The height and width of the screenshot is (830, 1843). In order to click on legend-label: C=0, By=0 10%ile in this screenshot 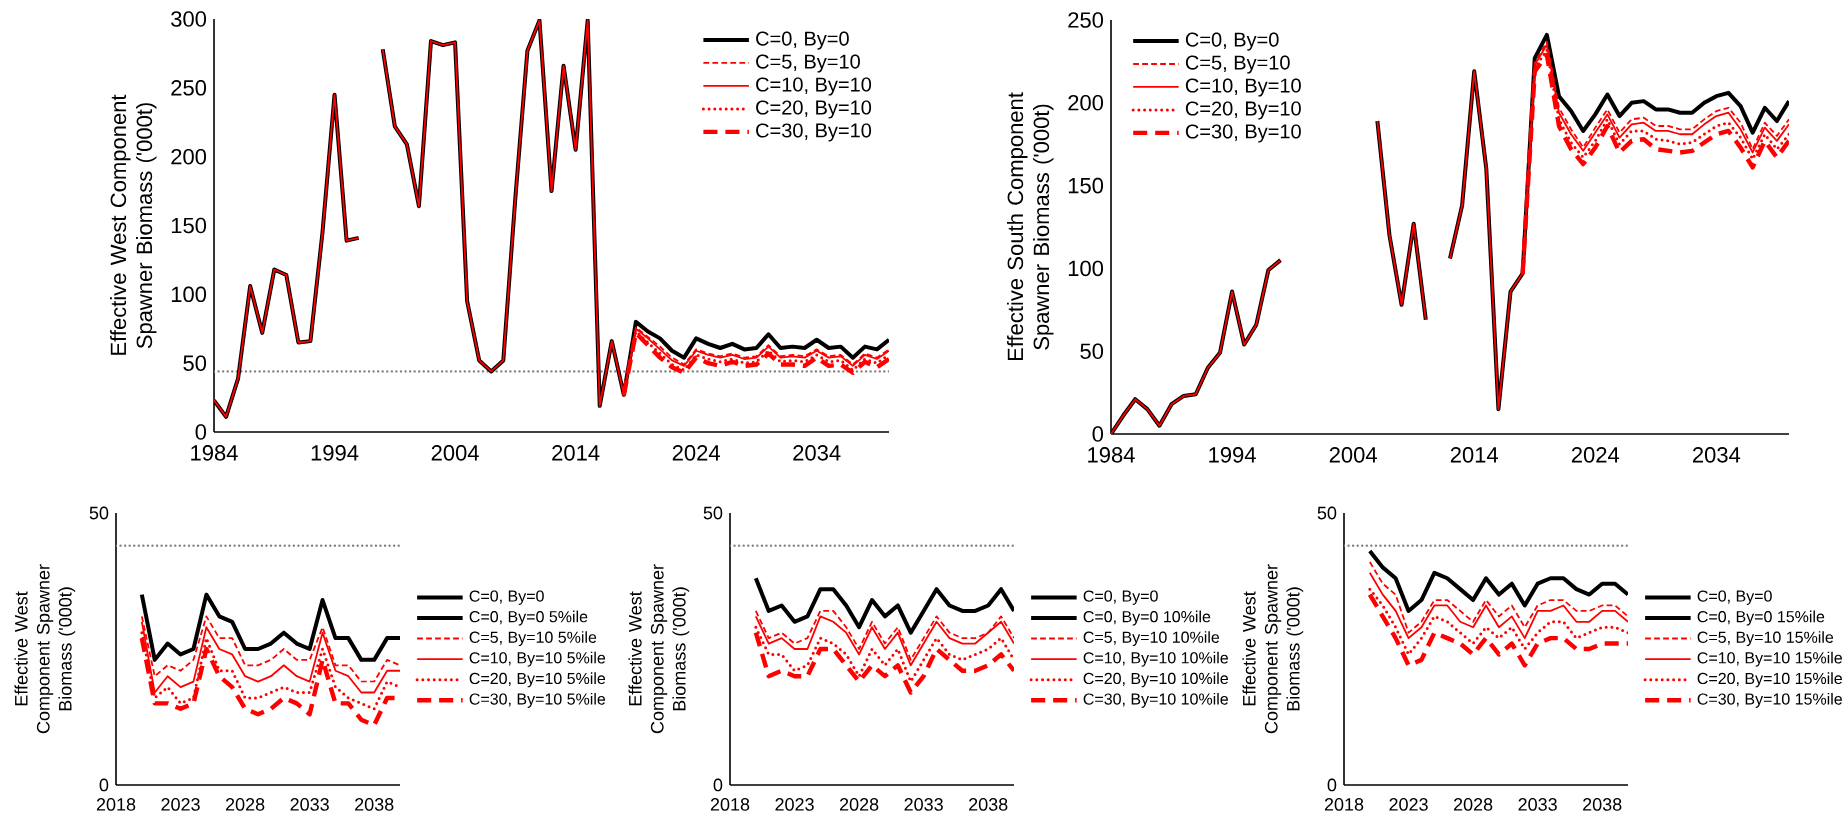, I will do `click(1147, 618)`.